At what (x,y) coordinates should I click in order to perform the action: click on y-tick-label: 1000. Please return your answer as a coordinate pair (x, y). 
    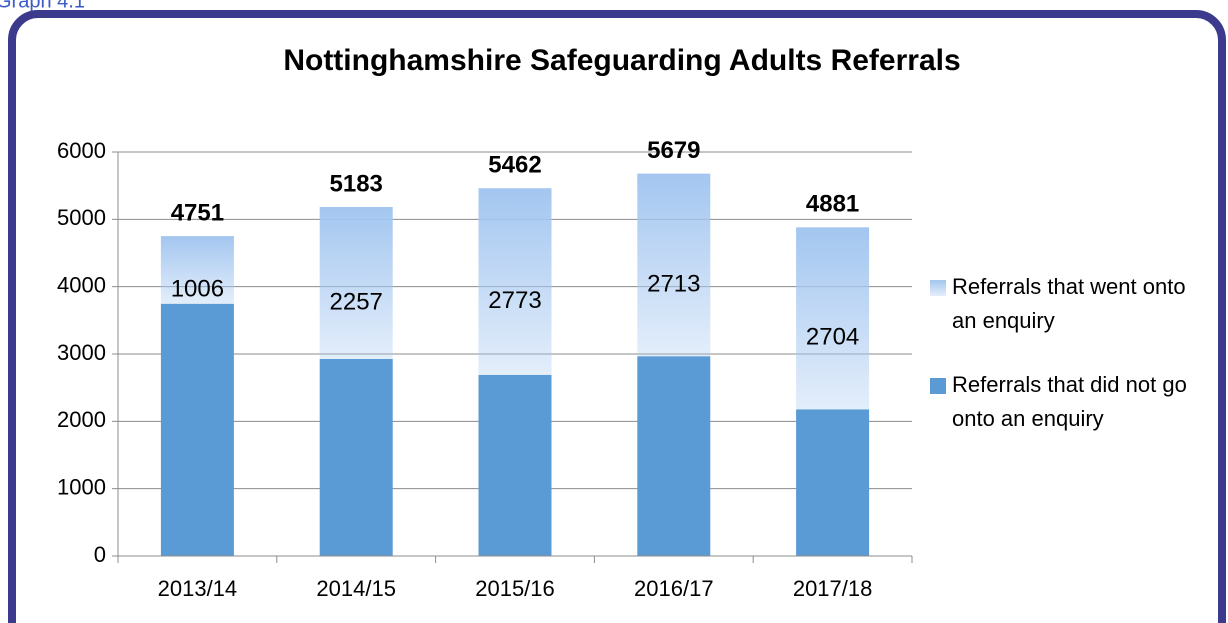
    Looking at the image, I should click on (81, 486).